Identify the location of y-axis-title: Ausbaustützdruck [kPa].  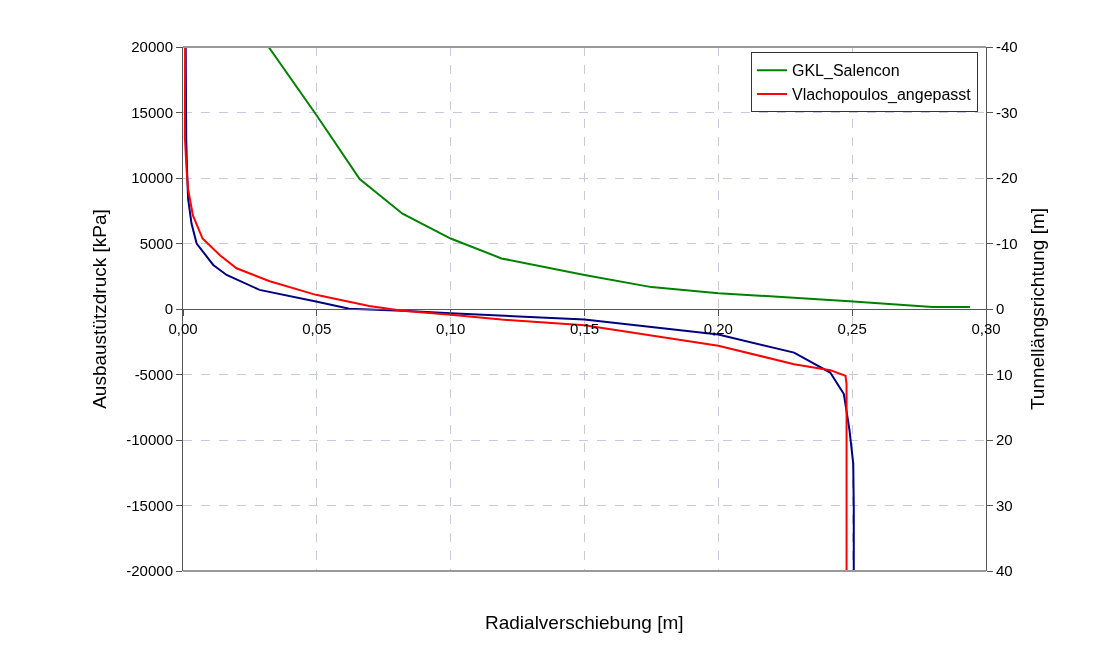
(100, 309).